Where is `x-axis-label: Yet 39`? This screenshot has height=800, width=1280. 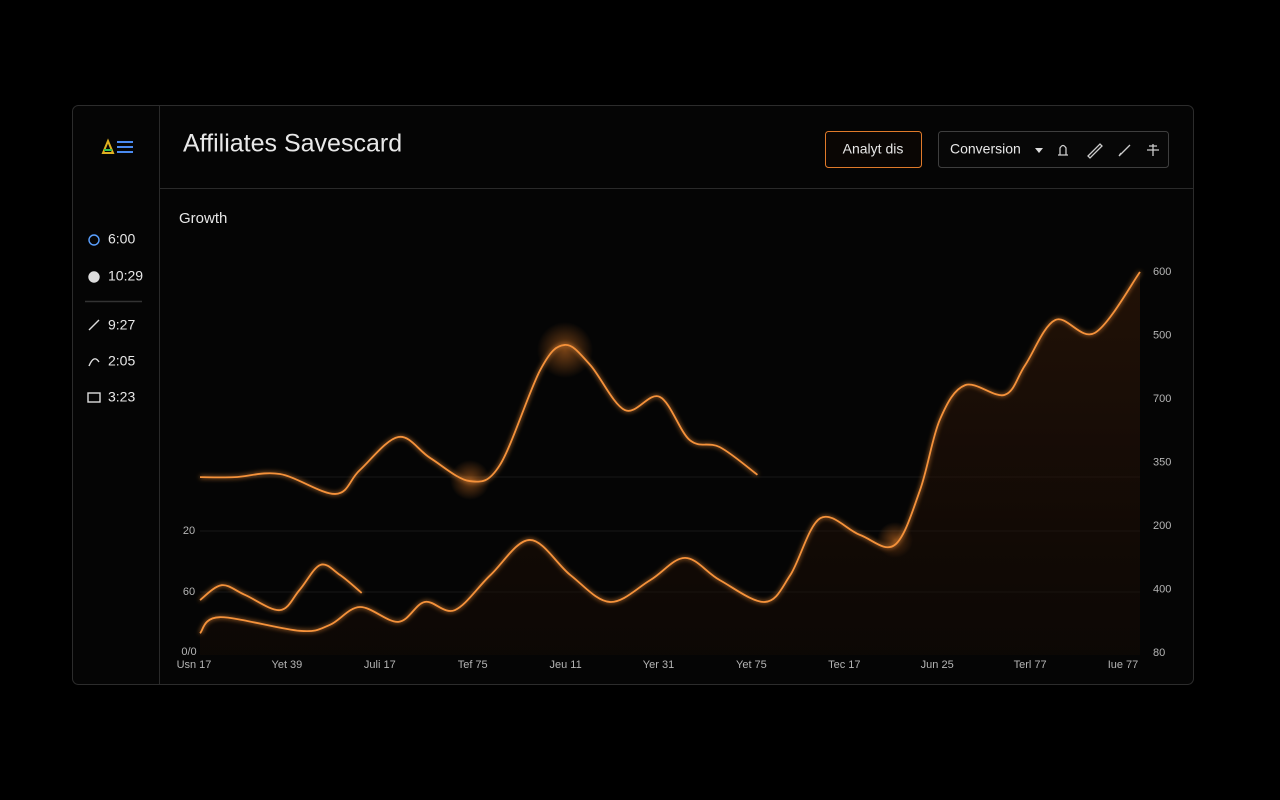 x-axis-label: Yet 39 is located at coordinates (287, 665).